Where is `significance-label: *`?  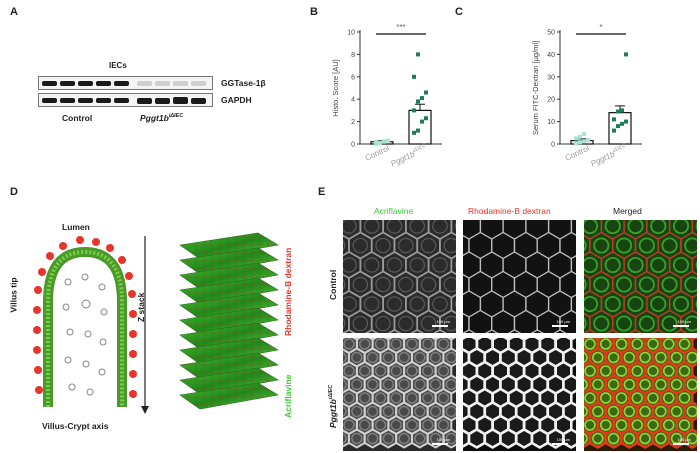 significance-label: * is located at coordinates (600, 27).